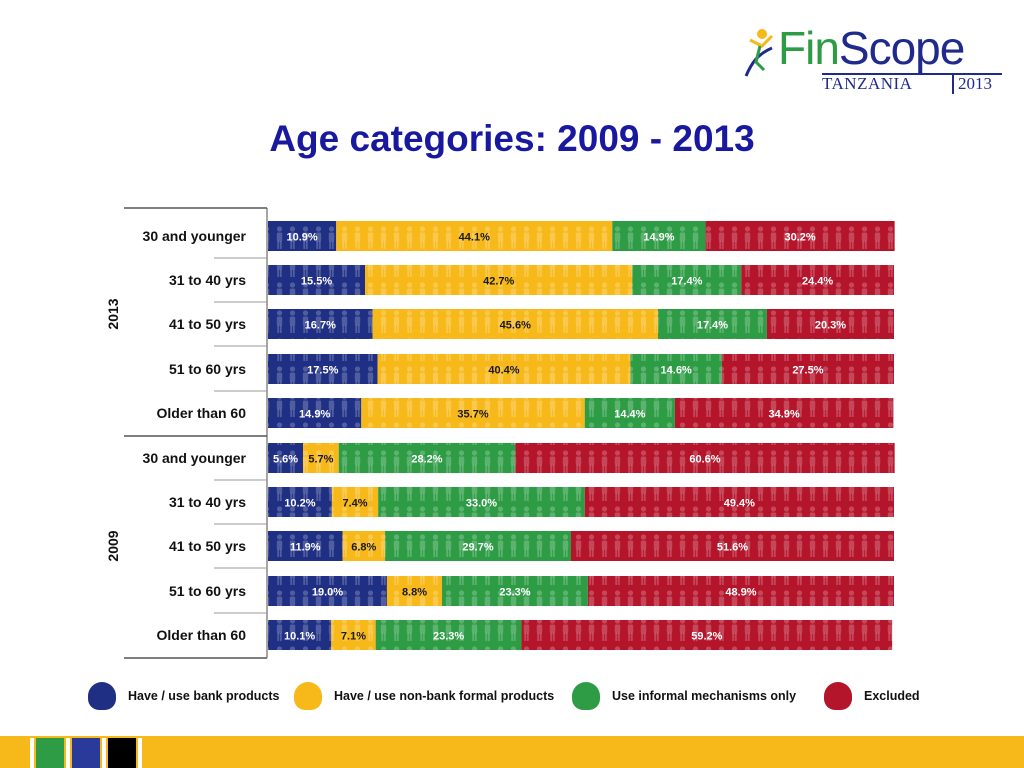  I want to click on bar-value-label: 20.3%, so click(830, 326).